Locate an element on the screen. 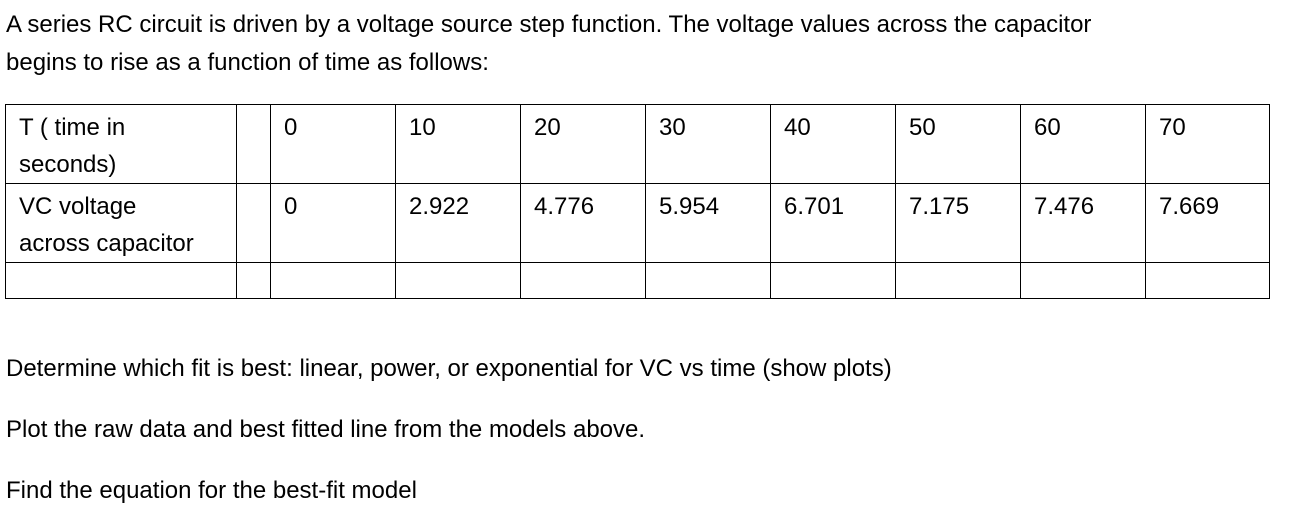 Image resolution: width=1302 pixels, height=512 pixels. time-value-cell: 30 is located at coordinates (708, 144).